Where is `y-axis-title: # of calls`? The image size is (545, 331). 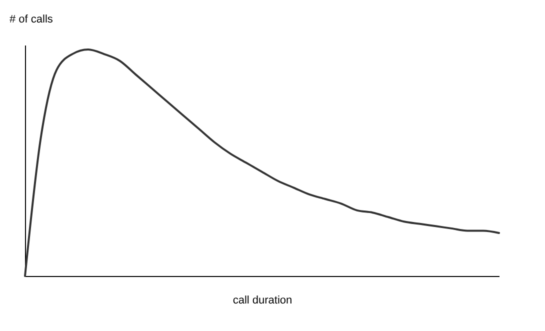
y-axis-title: # of calls is located at coordinates (32, 20).